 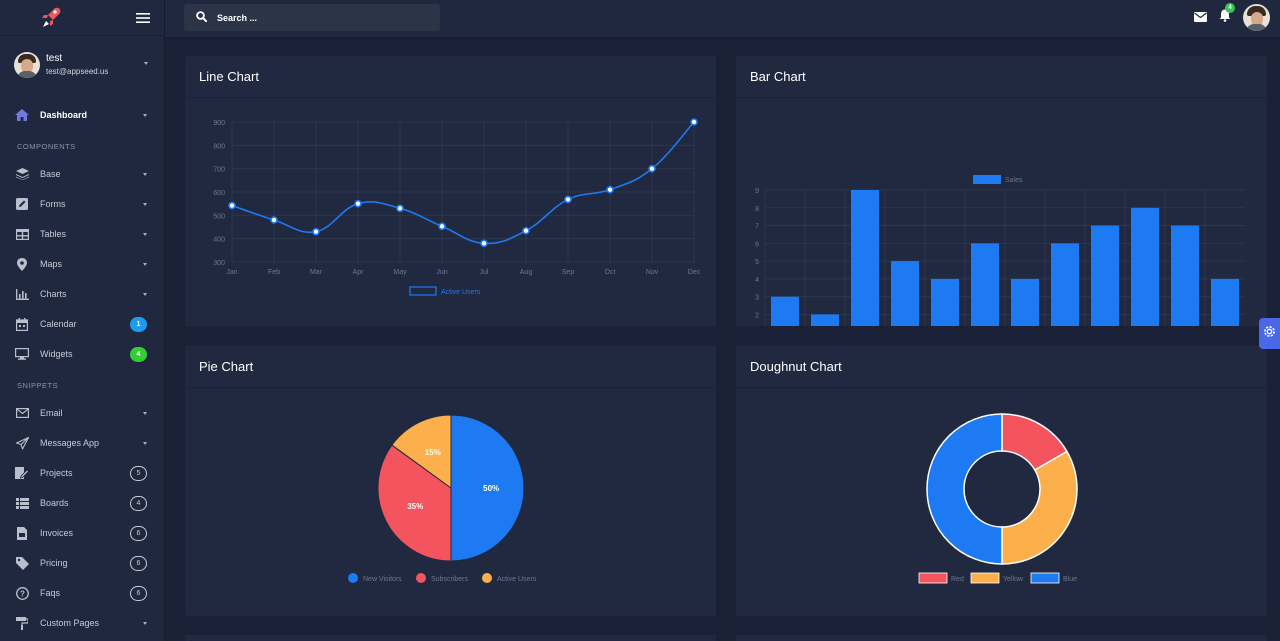 I want to click on brand, so click(x=82, y=18).